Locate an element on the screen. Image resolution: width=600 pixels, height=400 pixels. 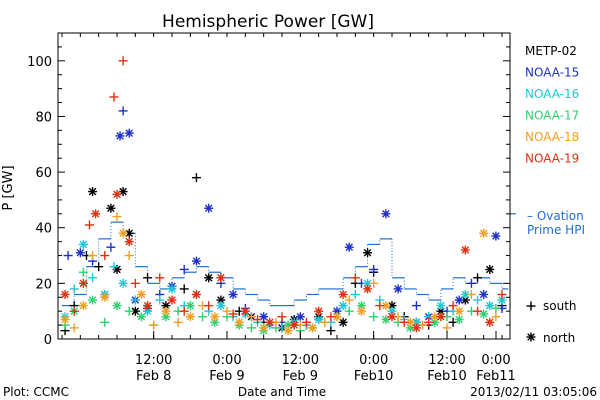
legend-noaa-19: NOAA-19 is located at coordinates (552, 159).